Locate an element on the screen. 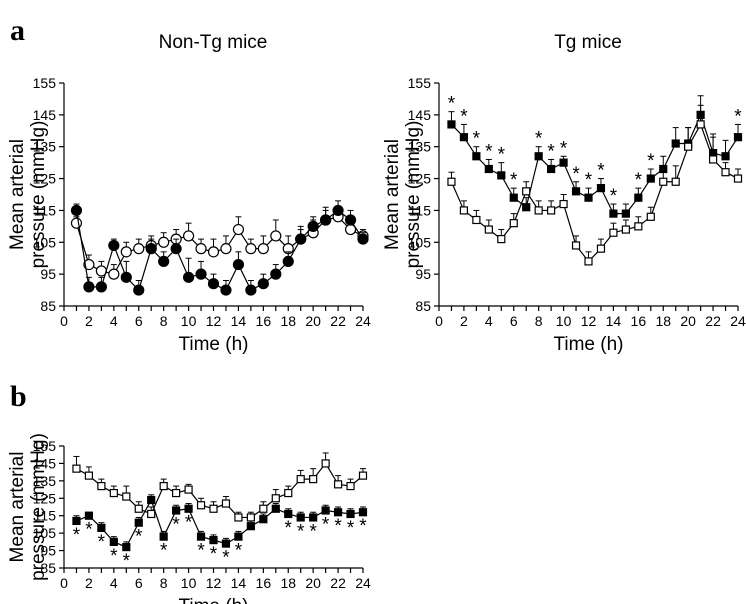 The image size is (746, 604). x-axis-label: Time (h) is located at coordinates (213, 600).